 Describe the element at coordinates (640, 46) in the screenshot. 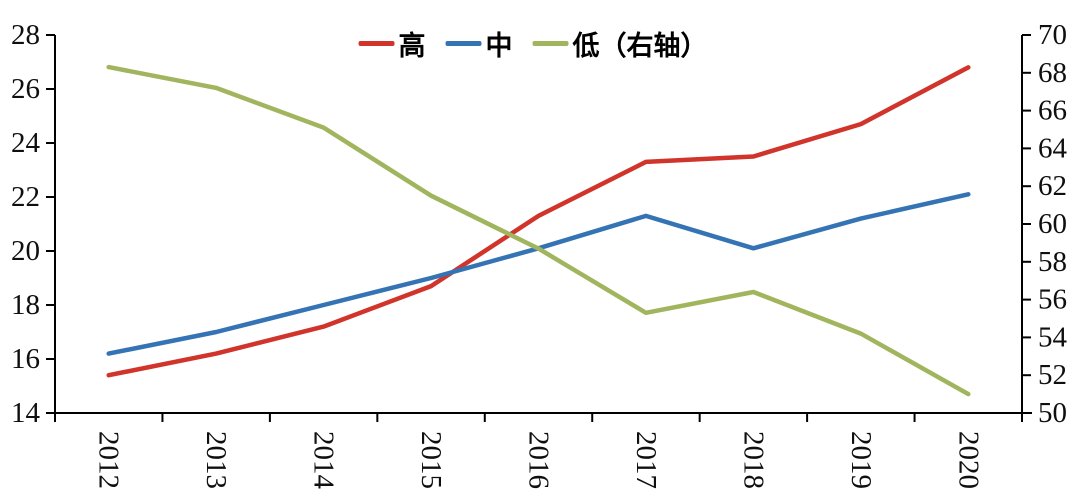

I see `low-series-label: 低（右轴）` at that location.